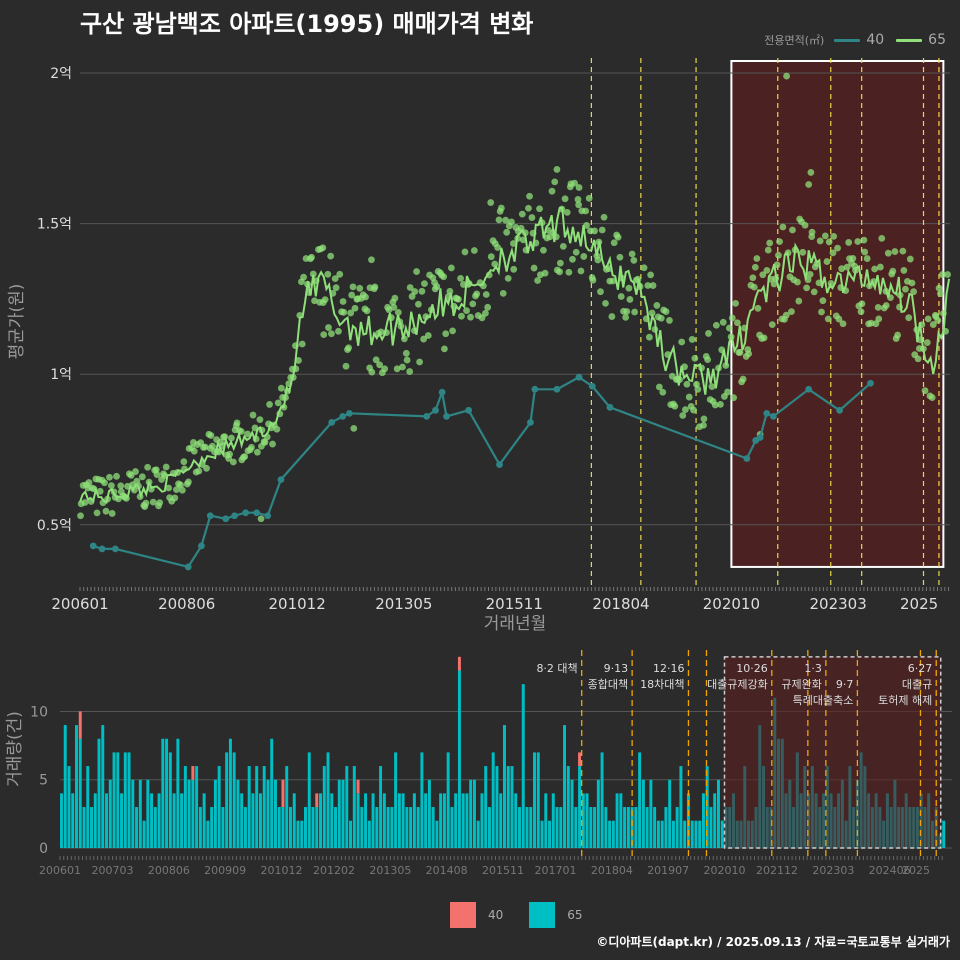  I want to click on policy-annotation: 토허제 해제, so click(905, 700).